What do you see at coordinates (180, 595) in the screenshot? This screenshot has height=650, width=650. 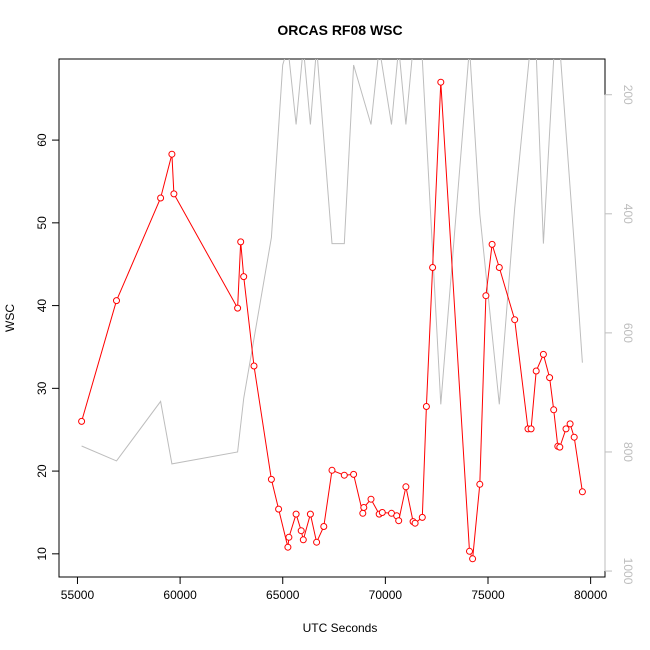 I see `x-tick-label: 60000` at bounding box center [180, 595].